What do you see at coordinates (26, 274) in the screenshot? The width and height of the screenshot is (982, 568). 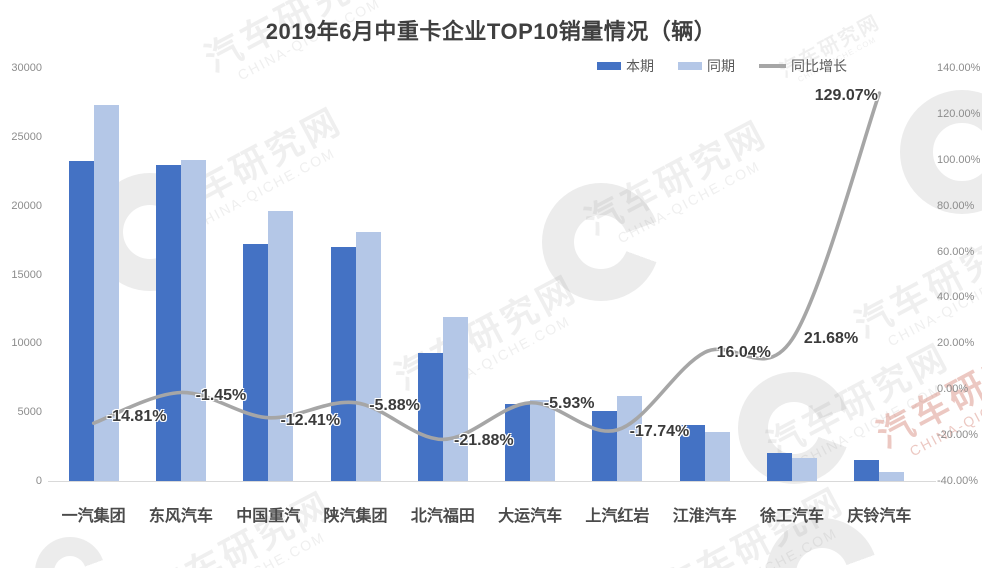 I see `y-left-tick: 15000` at bounding box center [26, 274].